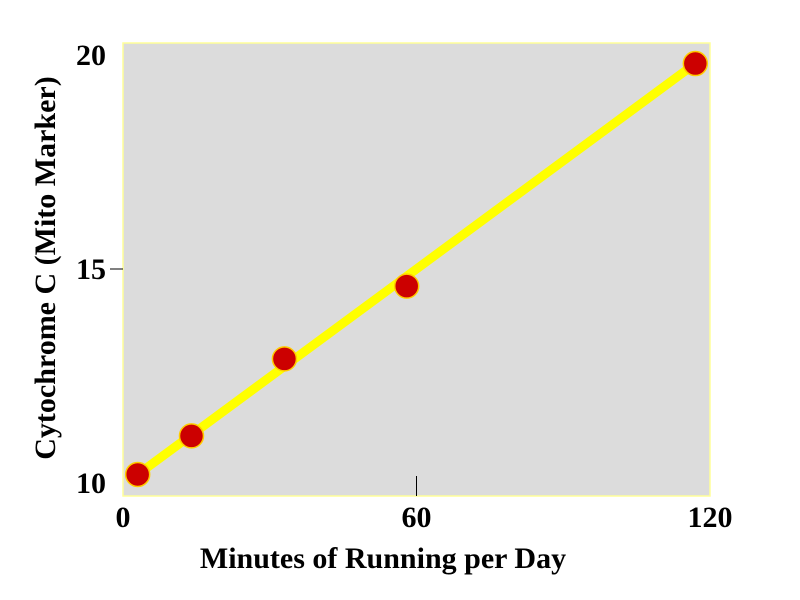 The width and height of the screenshot is (800, 600). What do you see at coordinates (263, 382) in the screenshot?
I see `axis-ticks` at bounding box center [263, 382].